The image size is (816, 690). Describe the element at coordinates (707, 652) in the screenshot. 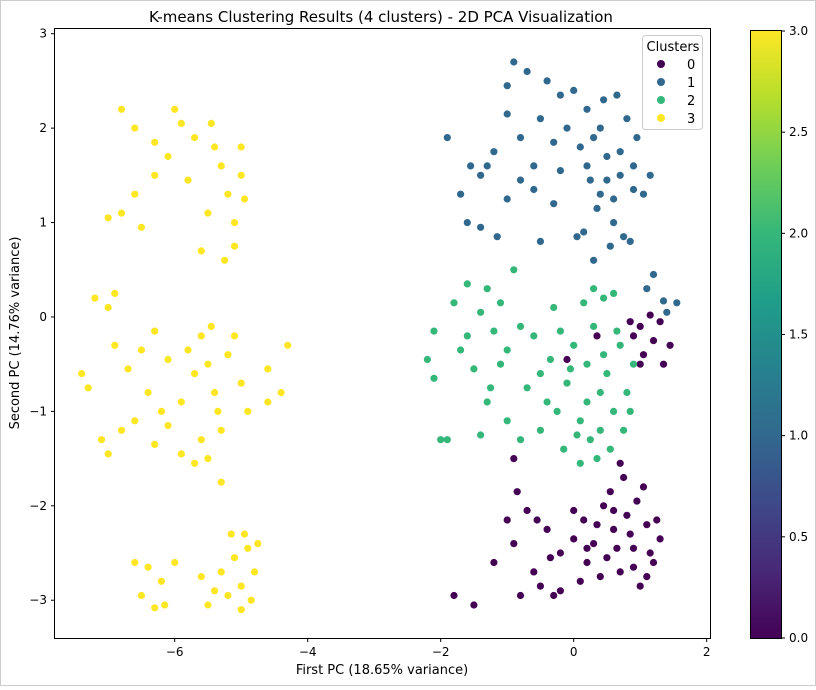

I see `x-tick-label: 2` at that location.